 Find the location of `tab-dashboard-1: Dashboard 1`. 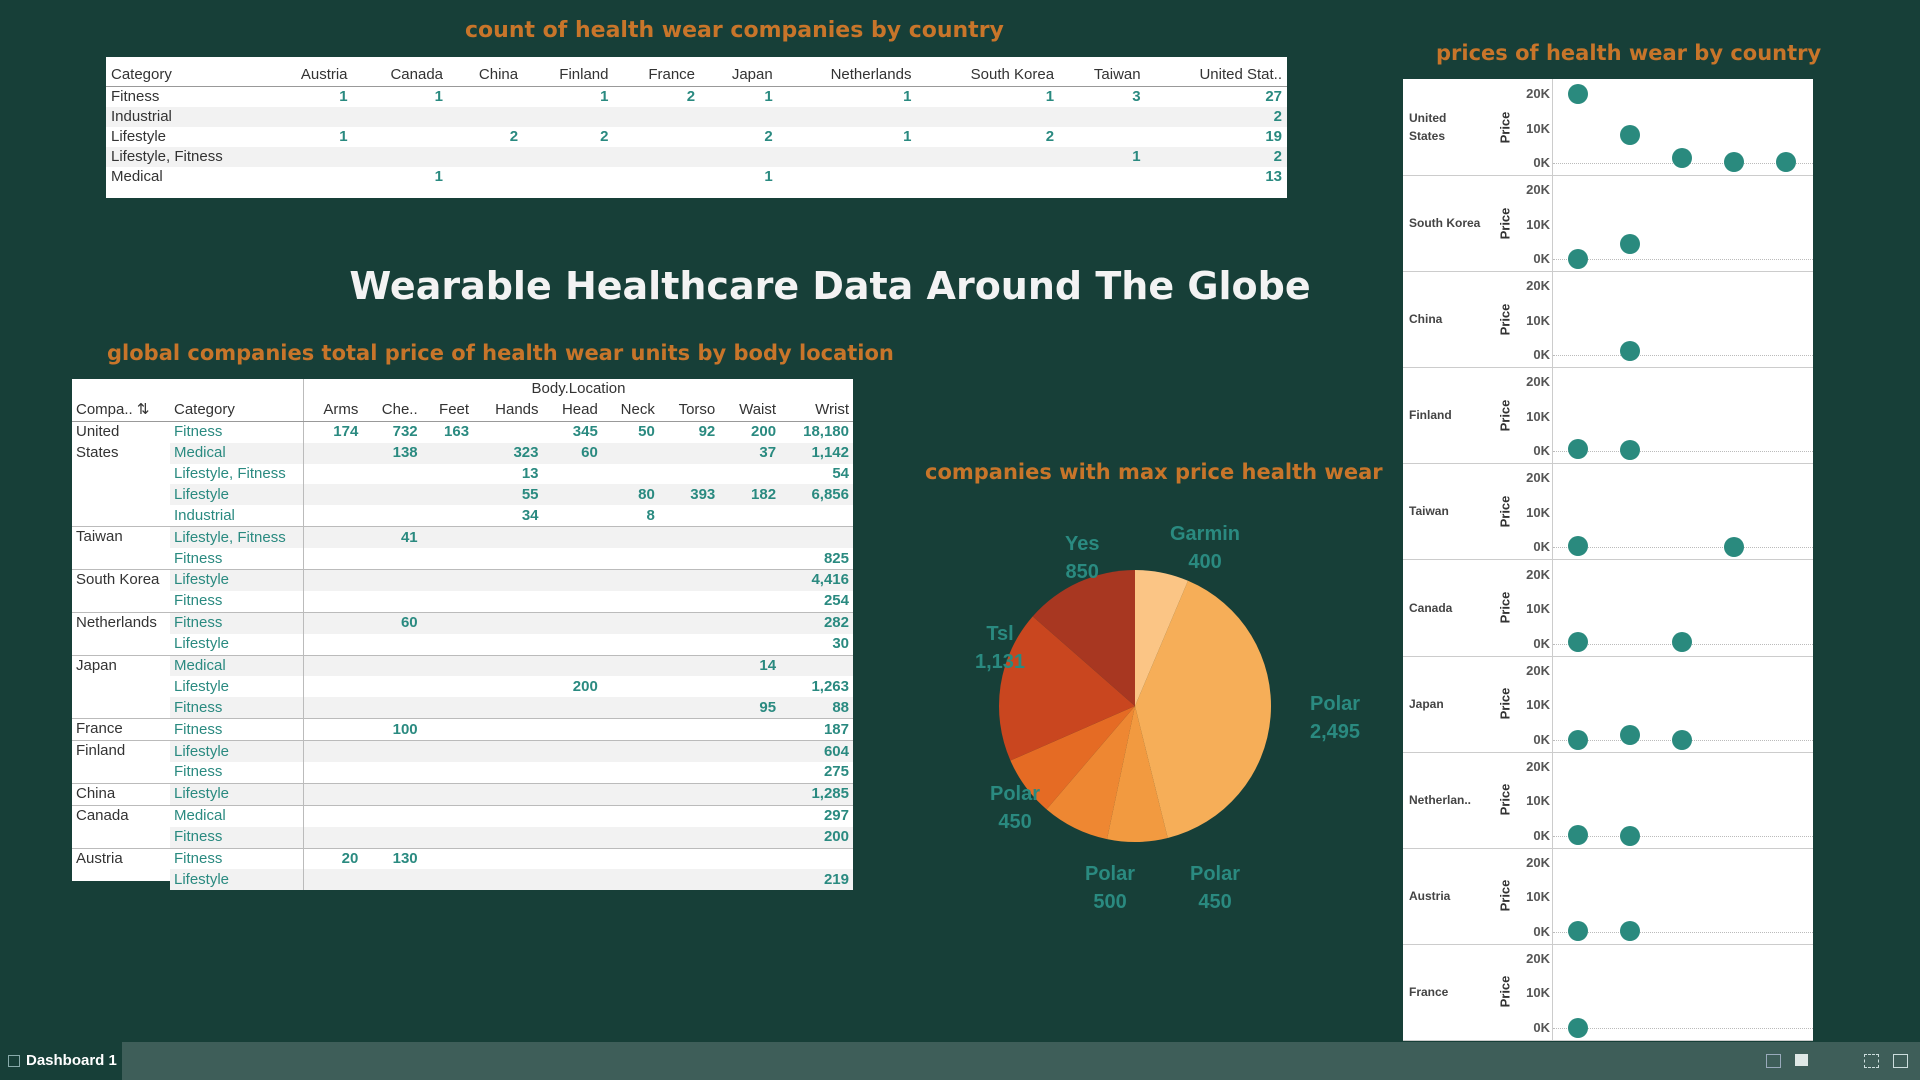

tab-dashboard-1: Dashboard 1 is located at coordinates (61, 1061).